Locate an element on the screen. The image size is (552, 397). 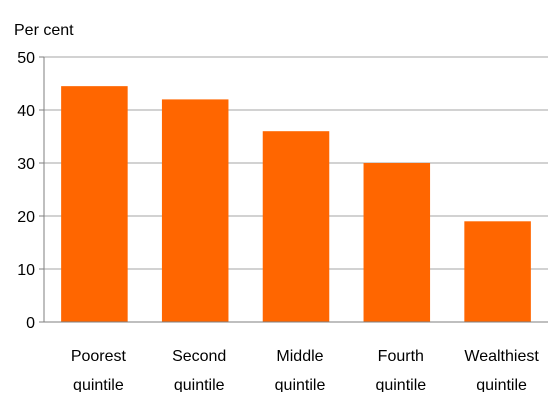
x-tick-label: Poorest quintile is located at coordinates (99, 370).